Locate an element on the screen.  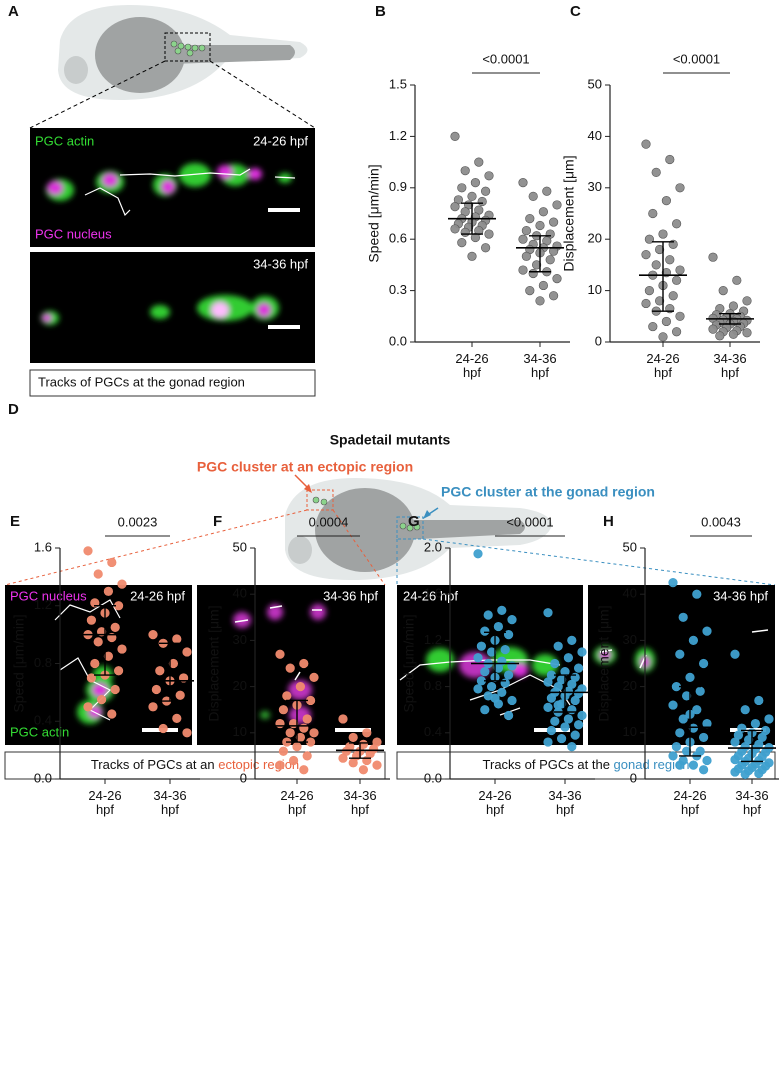
channel-label: PGC nucleus is located at coordinates (73, 233).